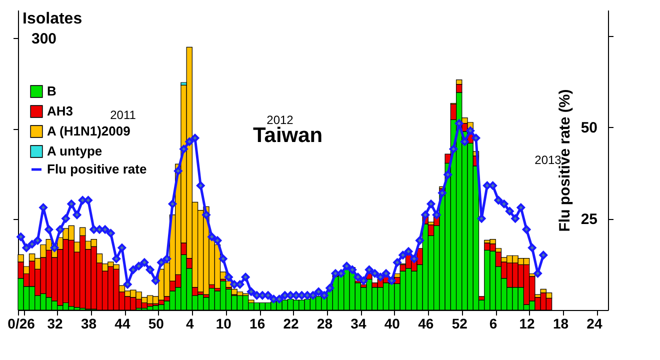 Image resolution: width=660 pixels, height=360 pixels. What do you see at coordinates (190, 324) in the screenshot?
I see `x-tick-label: 4` at bounding box center [190, 324].